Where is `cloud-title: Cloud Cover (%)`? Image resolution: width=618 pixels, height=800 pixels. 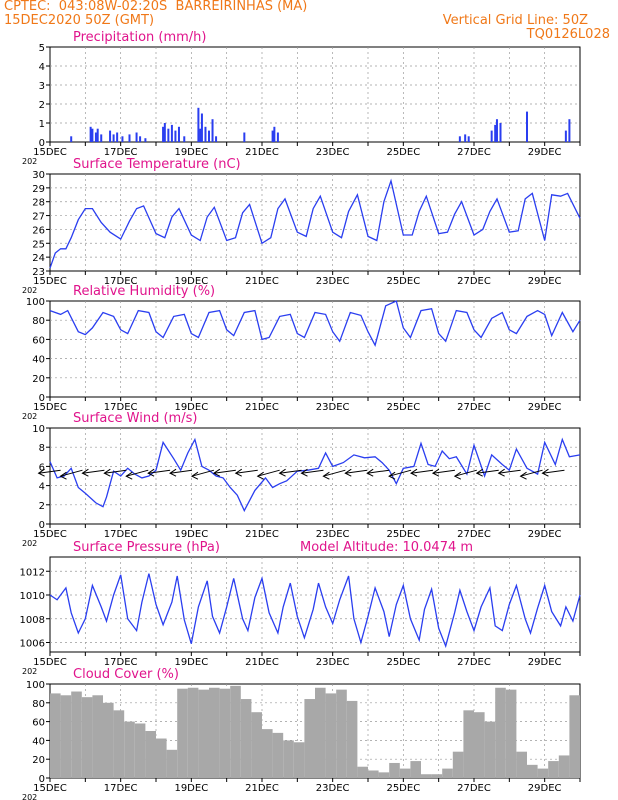 cloud-title: Cloud Cover (%) is located at coordinates (126, 674).